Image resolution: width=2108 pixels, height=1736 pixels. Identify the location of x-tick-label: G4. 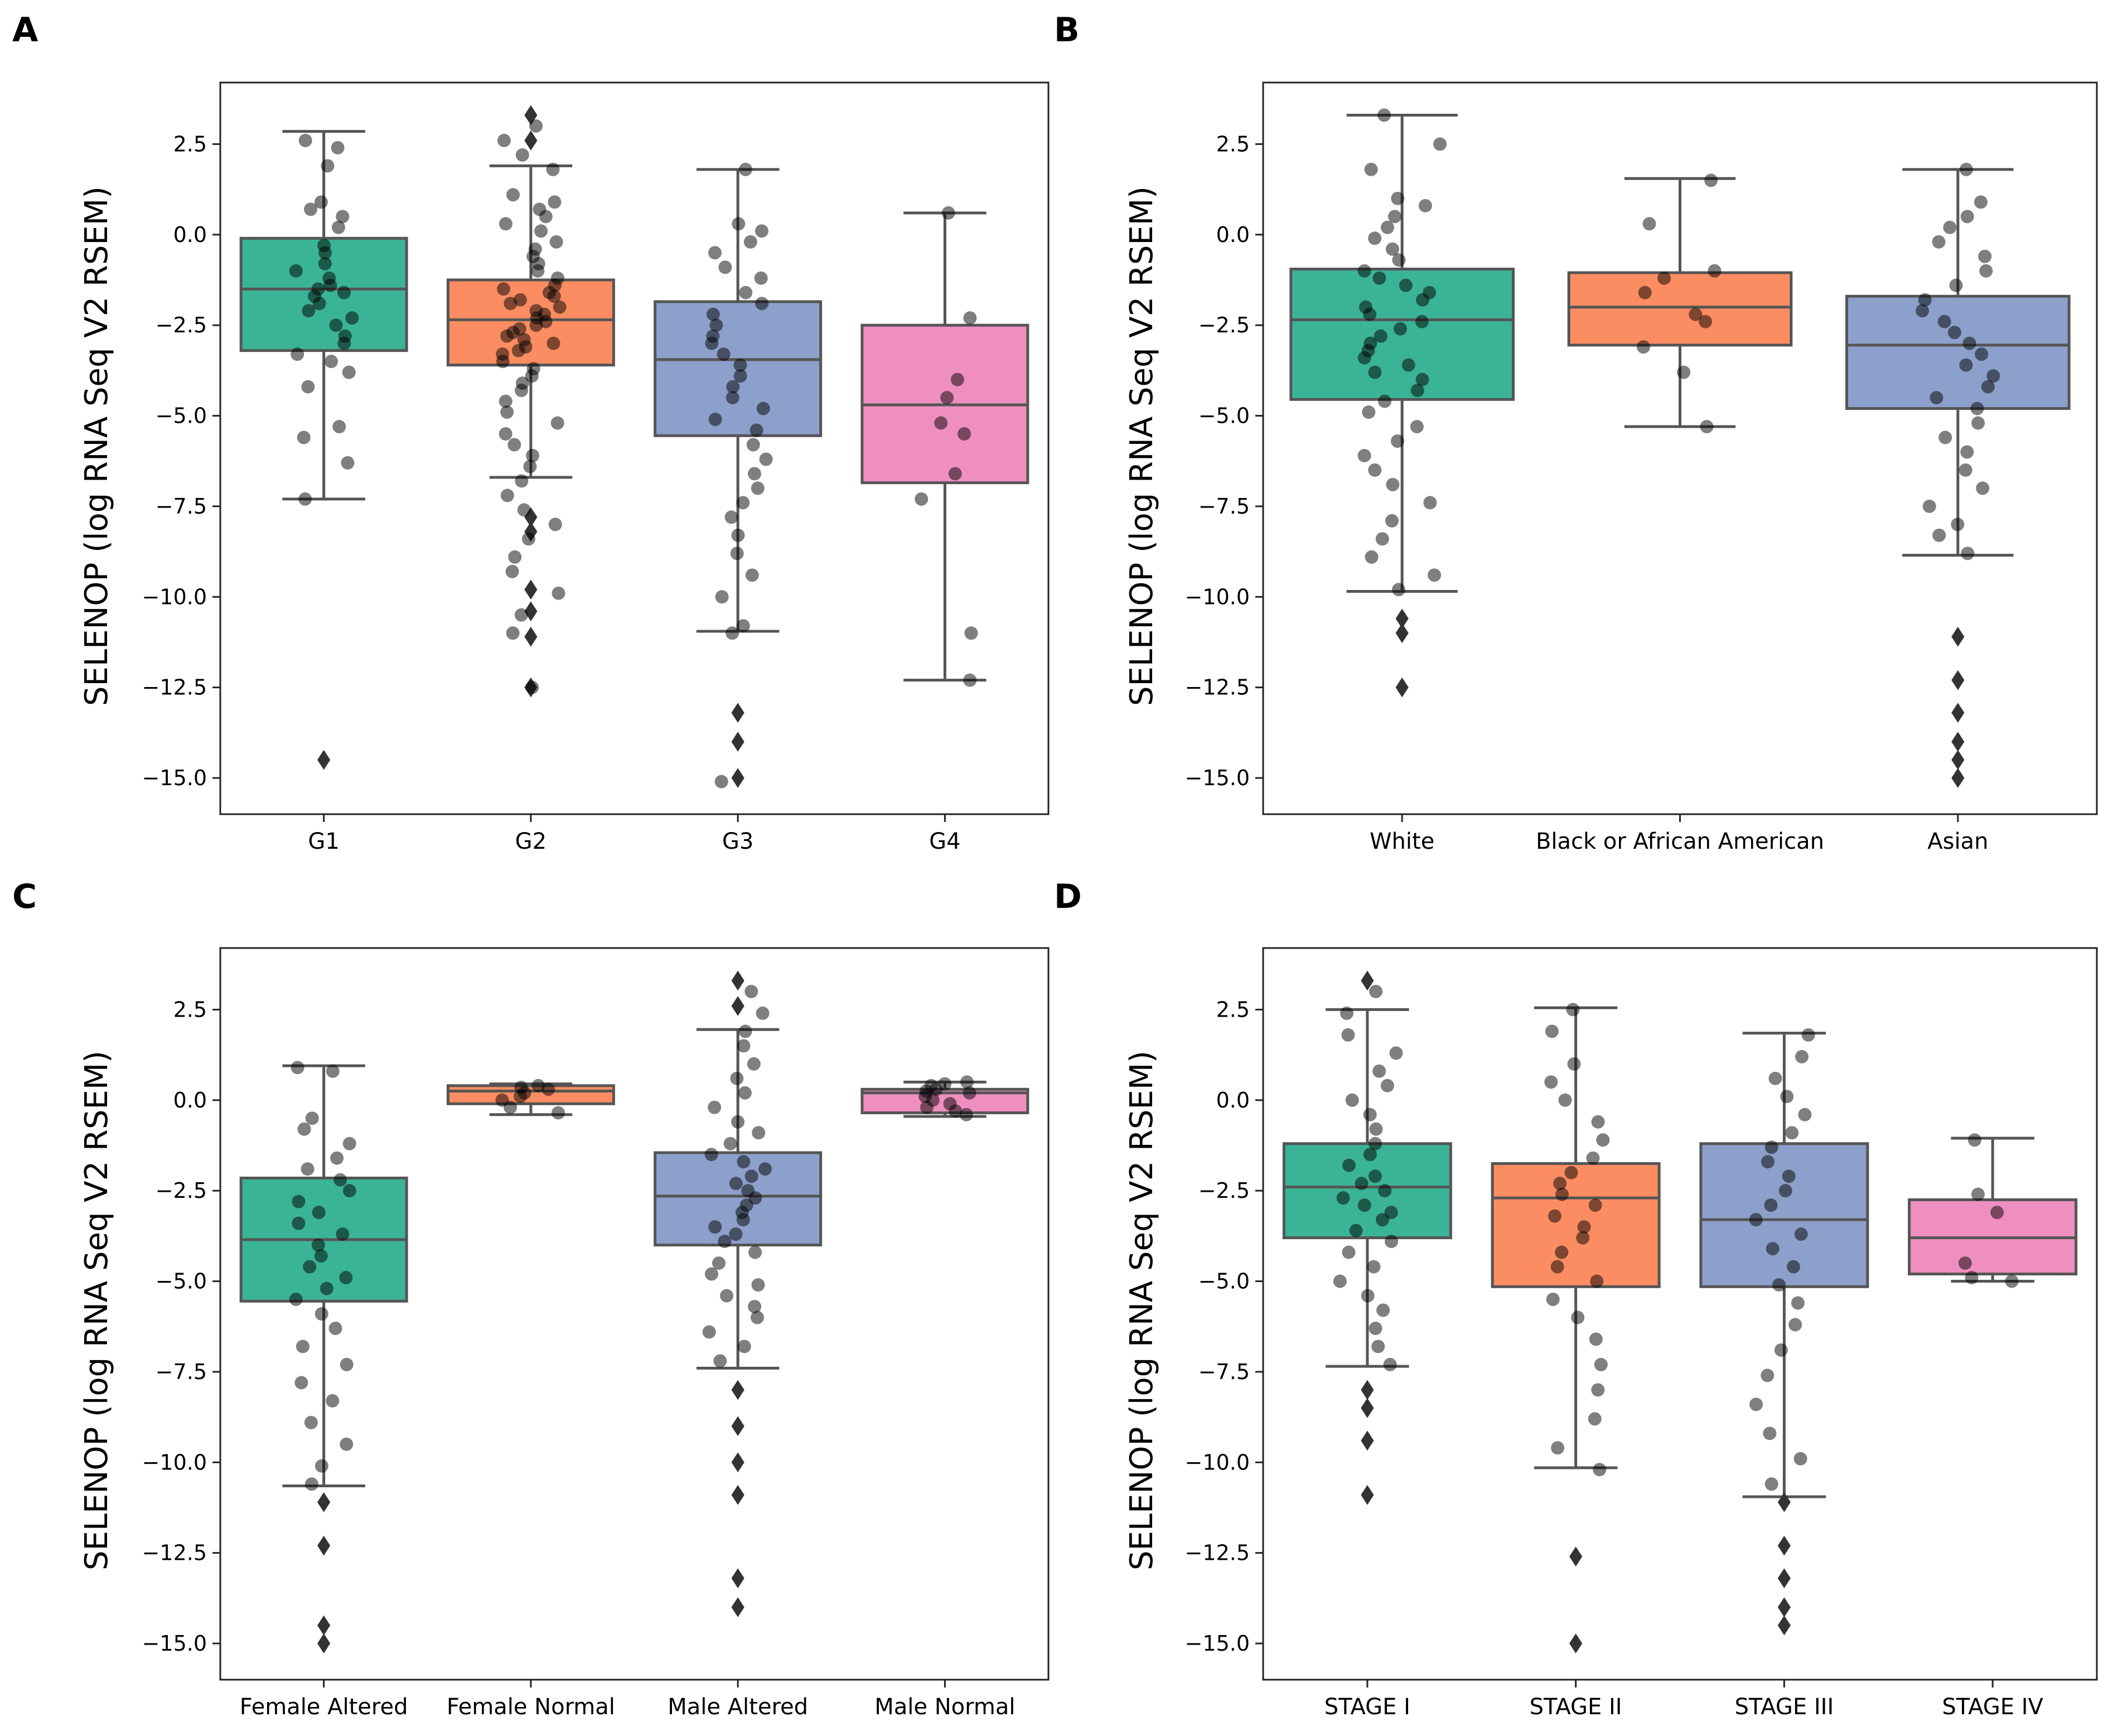
(944, 842).